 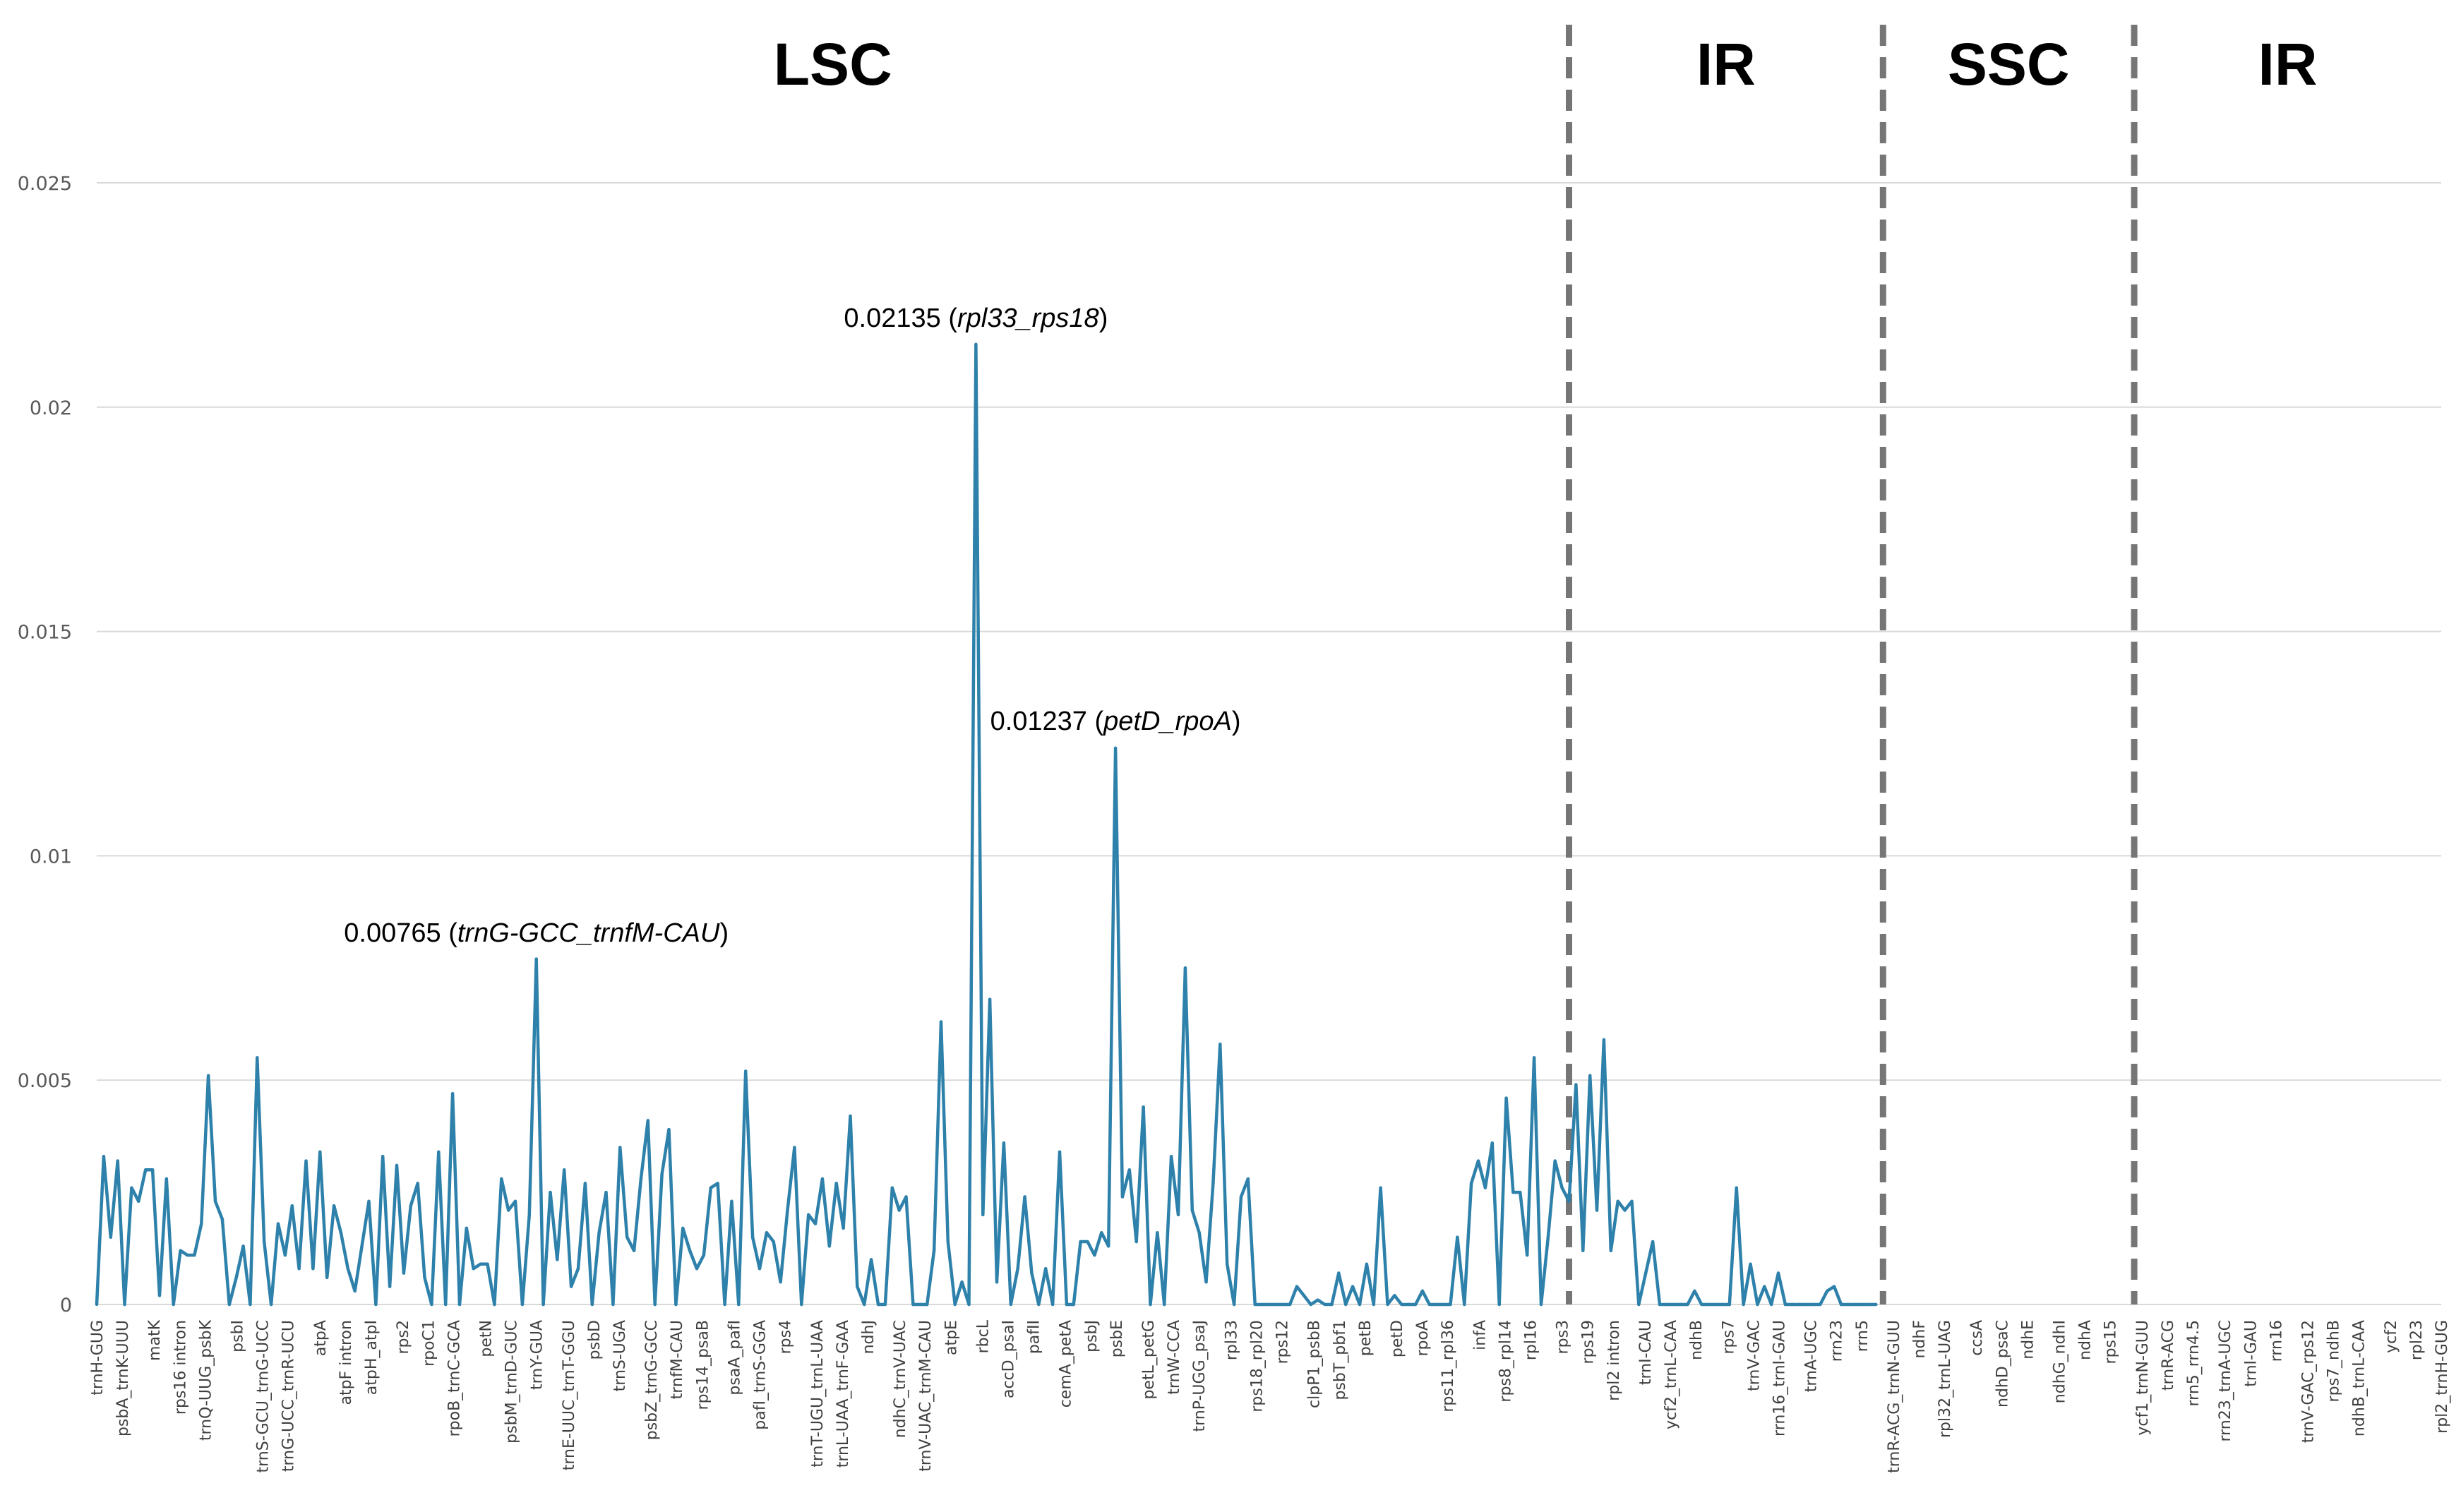 I want to click on x-tick-label: trnL-UAA_trnF-GAA, so click(x=843, y=1394).